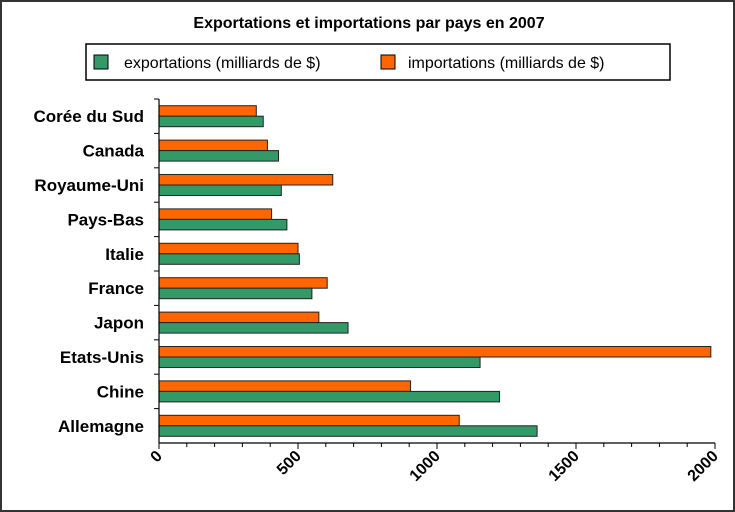 The height and width of the screenshot is (512, 735). What do you see at coordinates (101, 62) in the screenshot?
I see `legend-swatch-exports` at bounding box center [101, 62].